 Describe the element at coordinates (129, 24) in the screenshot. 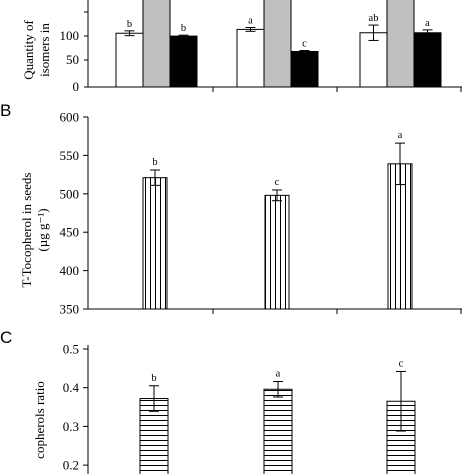

I see `panel-a-letter-1-1: b` at that location.